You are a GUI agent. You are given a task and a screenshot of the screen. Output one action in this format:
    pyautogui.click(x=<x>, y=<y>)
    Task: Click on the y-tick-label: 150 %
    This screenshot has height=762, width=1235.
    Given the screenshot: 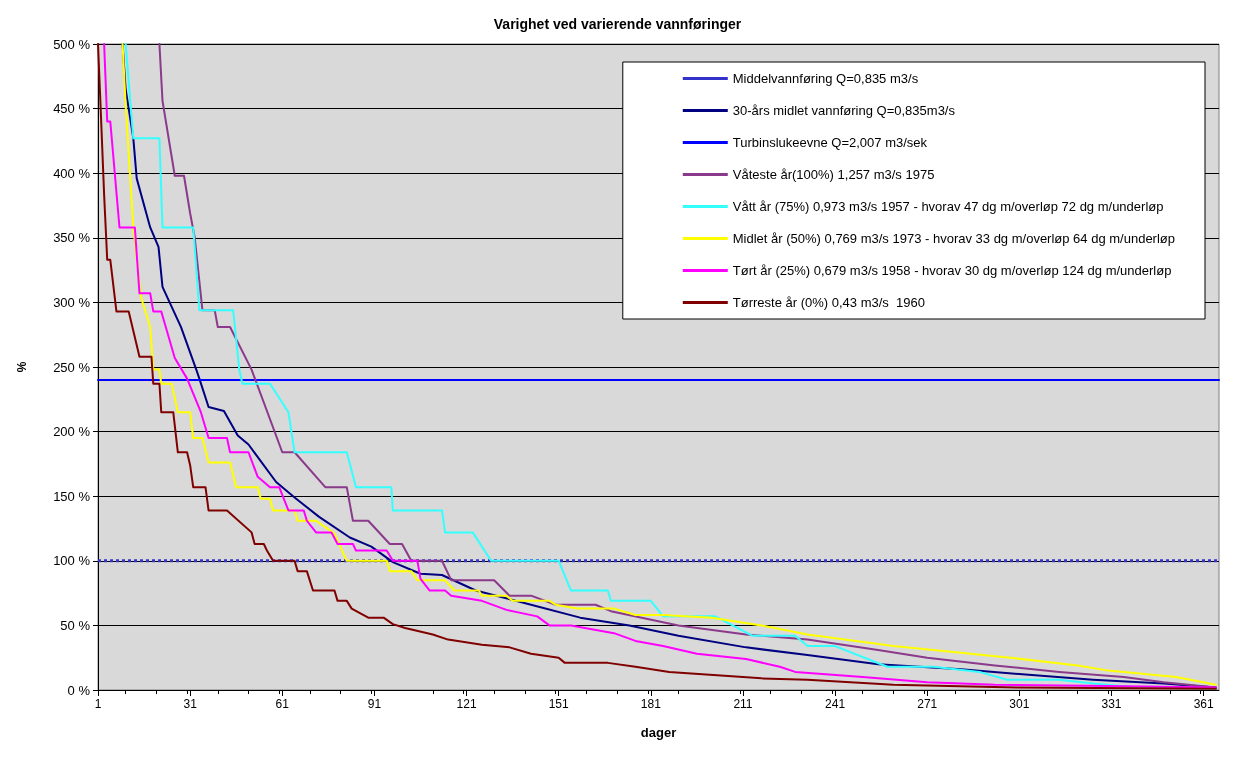 What is the action you would take?
    pyautogui.click(x=72, y=496)
    